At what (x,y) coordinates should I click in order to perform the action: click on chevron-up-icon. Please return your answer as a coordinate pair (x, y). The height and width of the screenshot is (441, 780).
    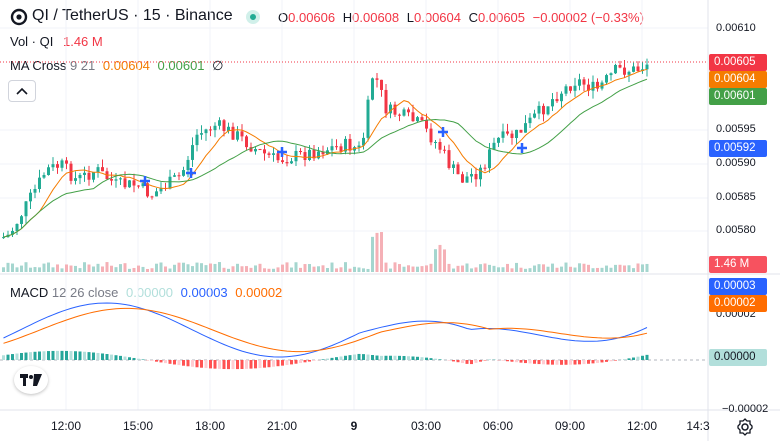
    Looking at the image, I should click on (22, 91).